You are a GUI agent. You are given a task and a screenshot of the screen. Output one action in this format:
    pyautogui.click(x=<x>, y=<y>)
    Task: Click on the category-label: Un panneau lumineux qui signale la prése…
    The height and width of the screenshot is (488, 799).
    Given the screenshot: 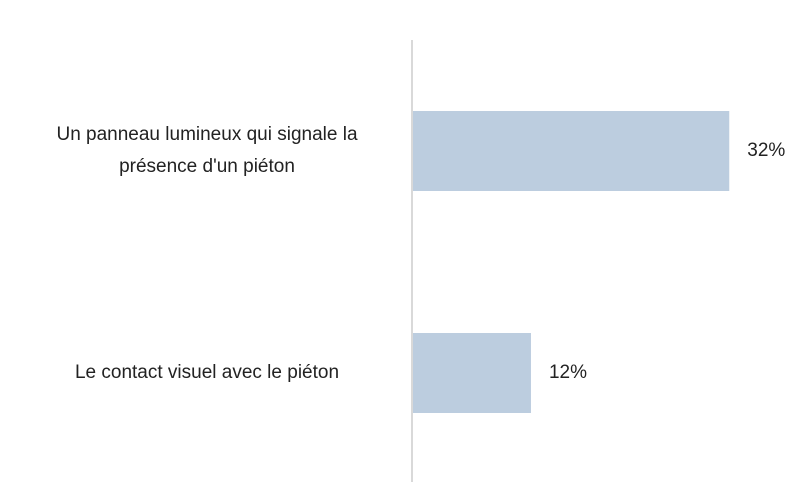 What is the action you would take?
    pyautogui.click(x=207, y=150)
    